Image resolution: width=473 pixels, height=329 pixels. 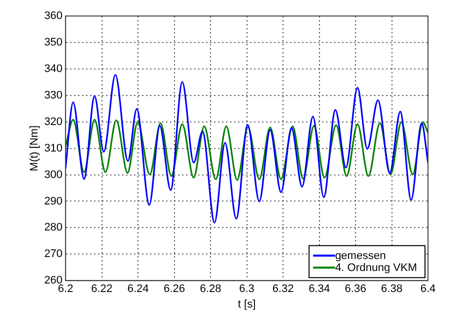 I want to click on line-series, so click(x=247, y=149).